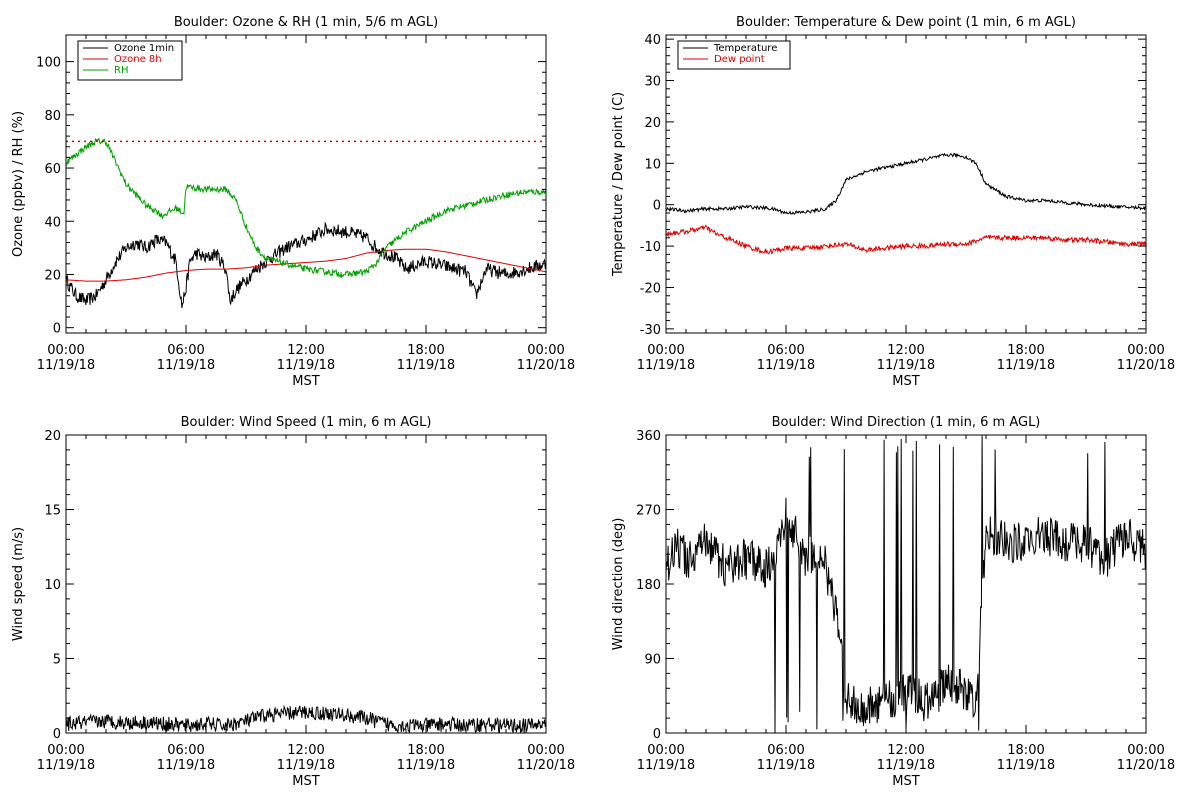  I want to click on y-tick-label: 60, so click(52, 169).